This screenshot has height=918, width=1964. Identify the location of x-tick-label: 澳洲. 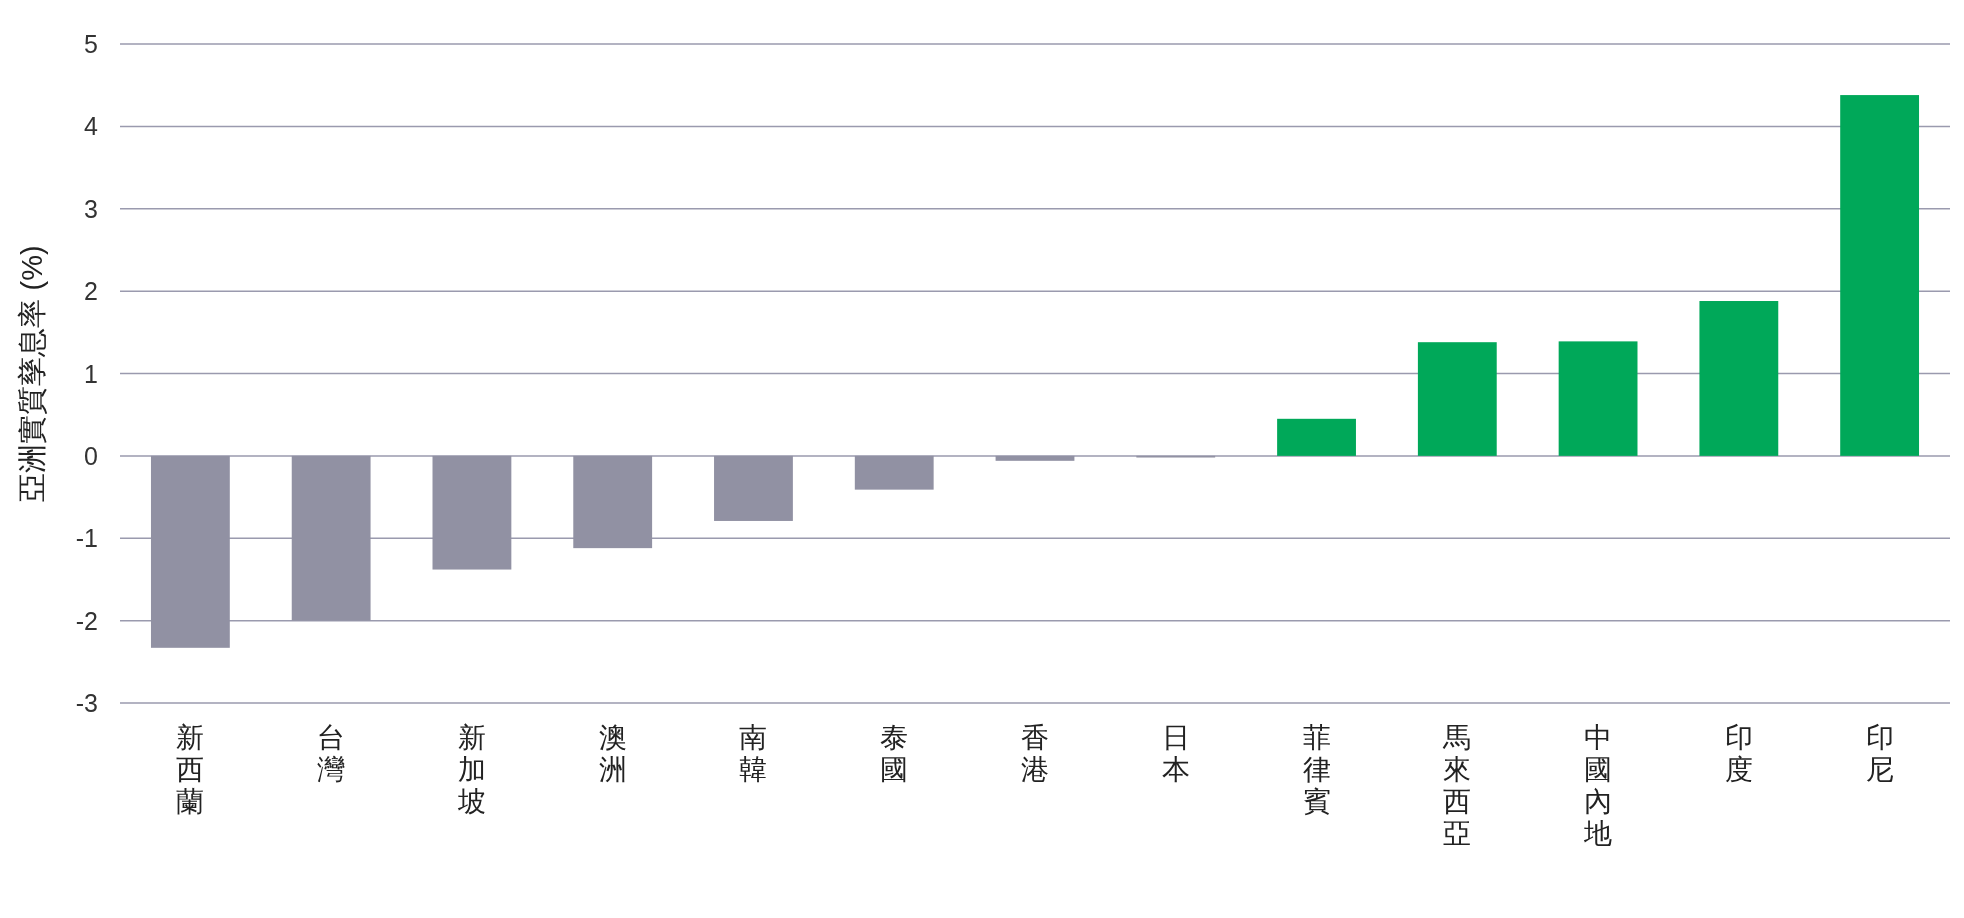
(612, 753).